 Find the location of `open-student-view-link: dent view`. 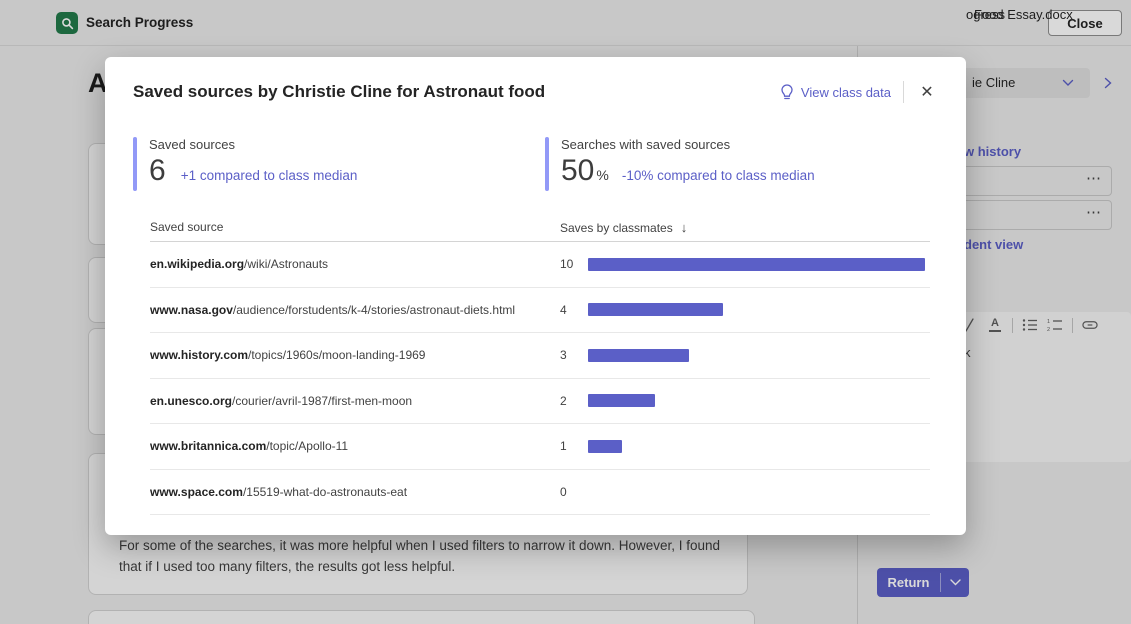

open-student-view-link: dent view is located at coordinates (994, 244).